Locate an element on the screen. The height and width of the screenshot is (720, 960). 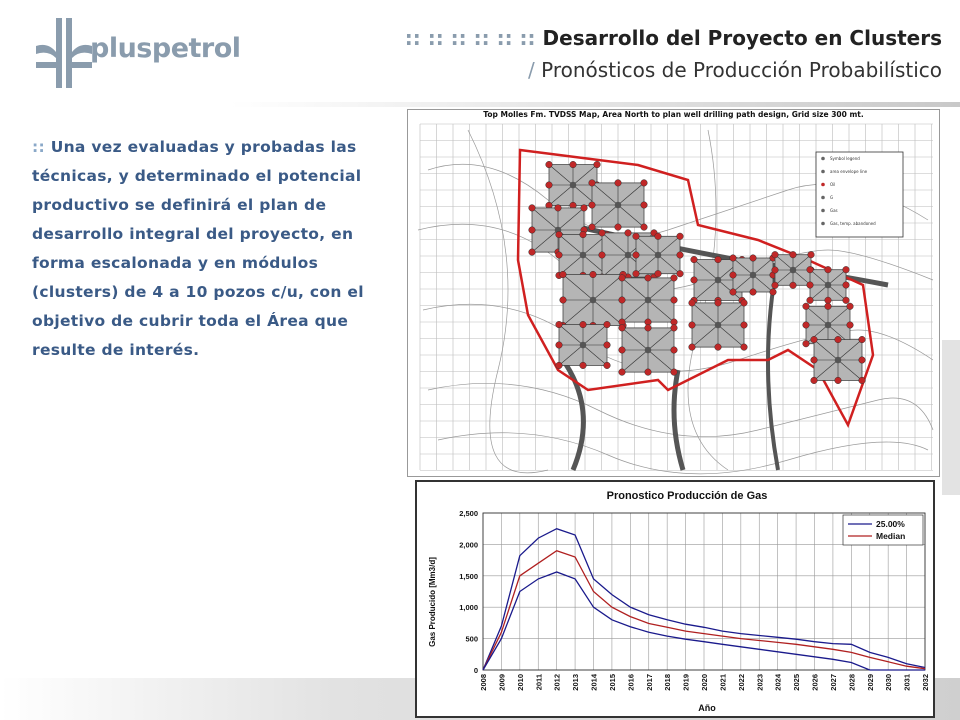
x-tick-label: 2010 is located at coordinates (520, 682).